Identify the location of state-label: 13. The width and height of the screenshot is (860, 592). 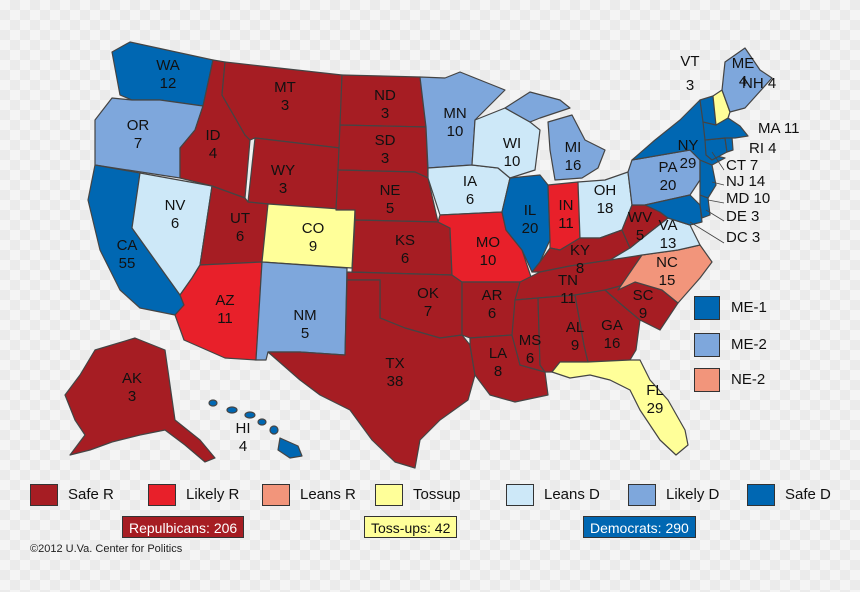
(668, 243).